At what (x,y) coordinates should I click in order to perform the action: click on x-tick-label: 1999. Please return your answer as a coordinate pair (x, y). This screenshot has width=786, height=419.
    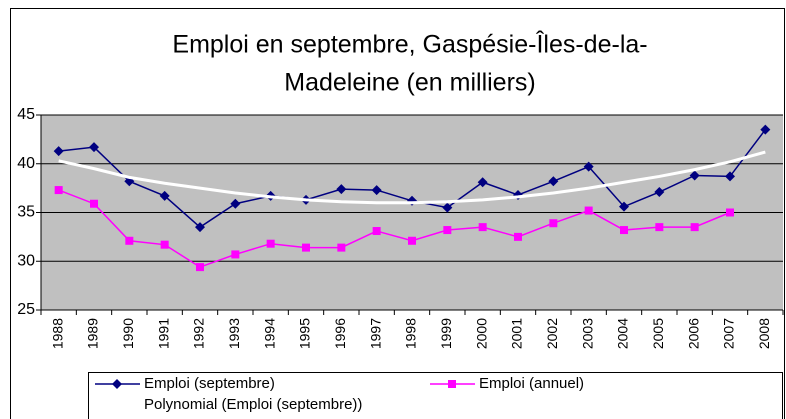
    Looking at the image, I should click on (446, 333).